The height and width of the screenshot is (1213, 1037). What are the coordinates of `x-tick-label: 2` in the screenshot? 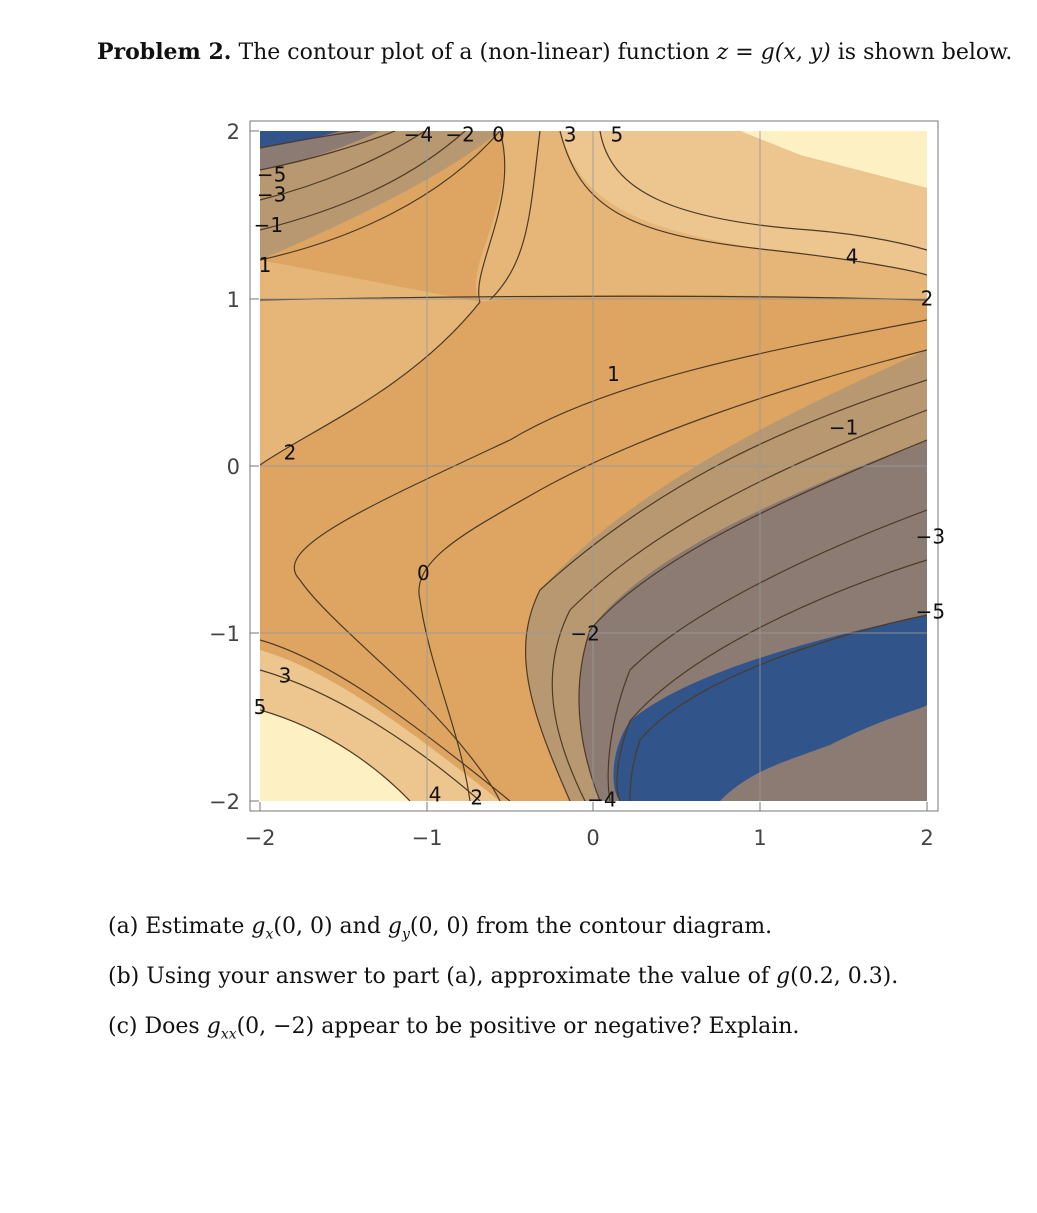 It's located at (926, 838).